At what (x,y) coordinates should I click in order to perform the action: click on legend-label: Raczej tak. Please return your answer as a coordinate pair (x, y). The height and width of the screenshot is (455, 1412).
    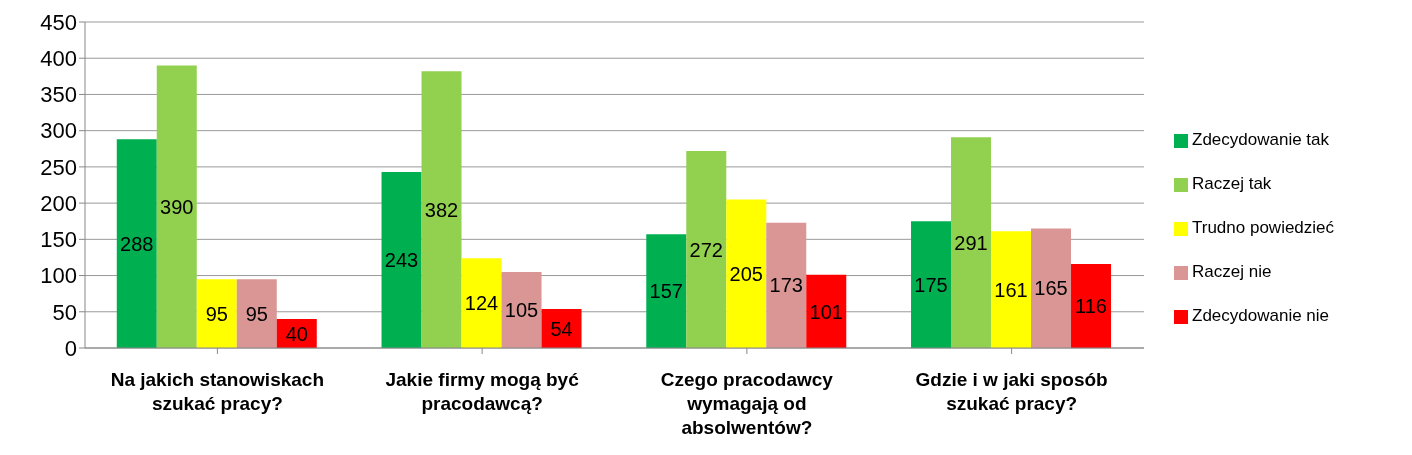
    Looking at the image, I should click on (1232, 183).